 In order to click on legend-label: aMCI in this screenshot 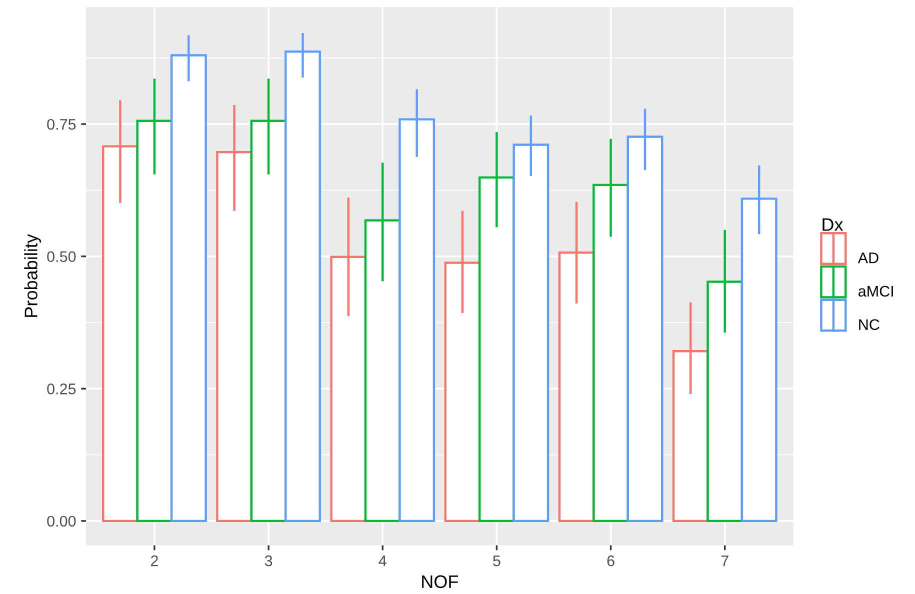, I will do `click(875, 291)`.